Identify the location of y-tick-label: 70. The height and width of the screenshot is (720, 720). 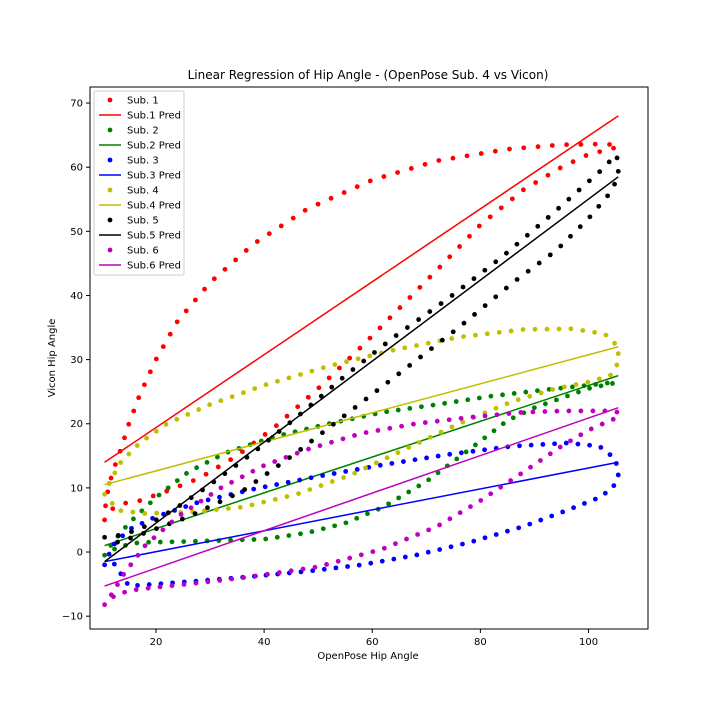
(76, 104).